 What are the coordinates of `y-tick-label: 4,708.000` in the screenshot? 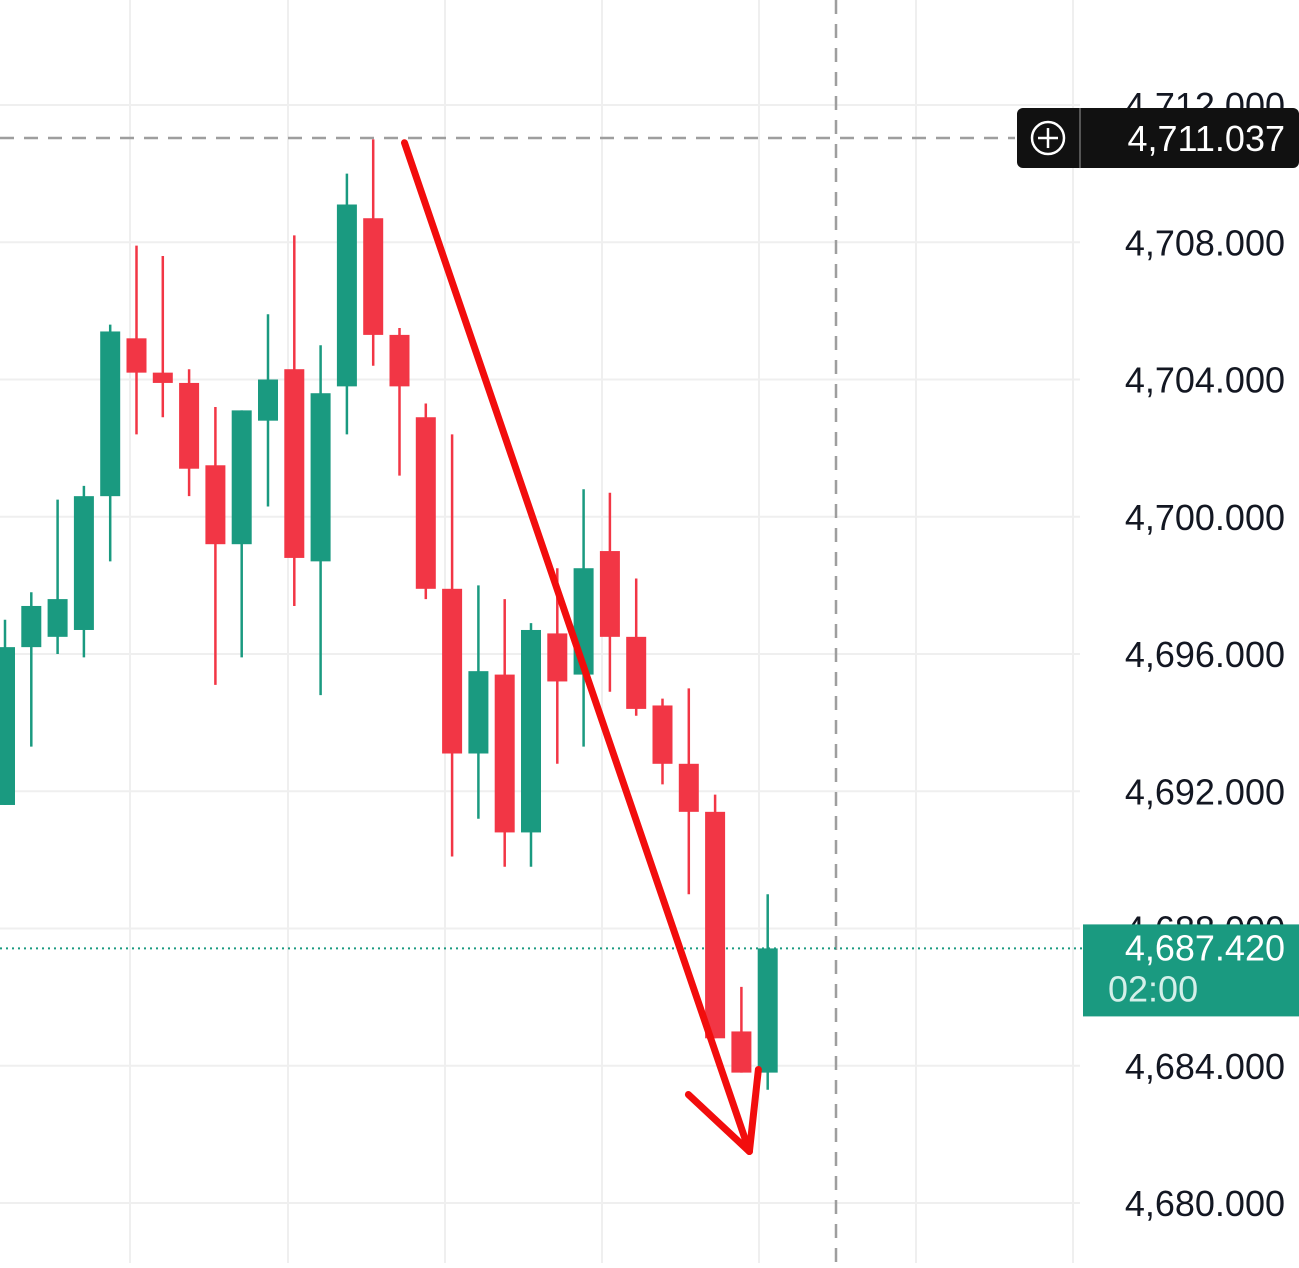 It's located at (1205, 242).